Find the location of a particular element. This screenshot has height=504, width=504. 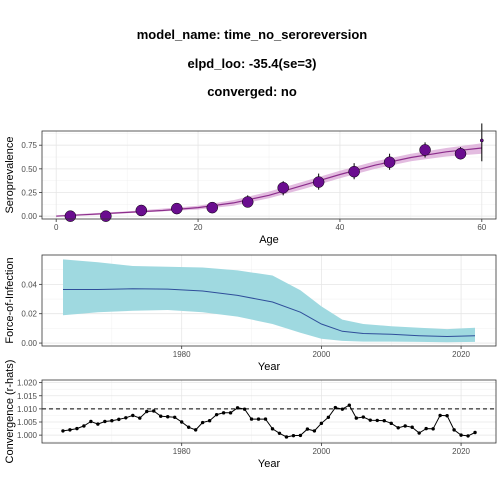

rhat-x-tick-label: 2000 is located at coordinates (321, 451).